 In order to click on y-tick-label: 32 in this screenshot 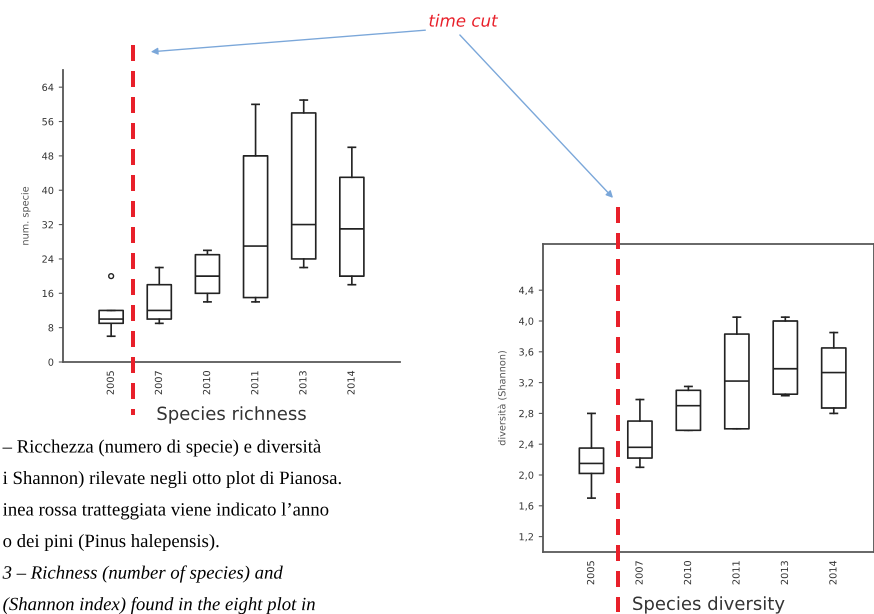, I will do `click(47, 224)`.